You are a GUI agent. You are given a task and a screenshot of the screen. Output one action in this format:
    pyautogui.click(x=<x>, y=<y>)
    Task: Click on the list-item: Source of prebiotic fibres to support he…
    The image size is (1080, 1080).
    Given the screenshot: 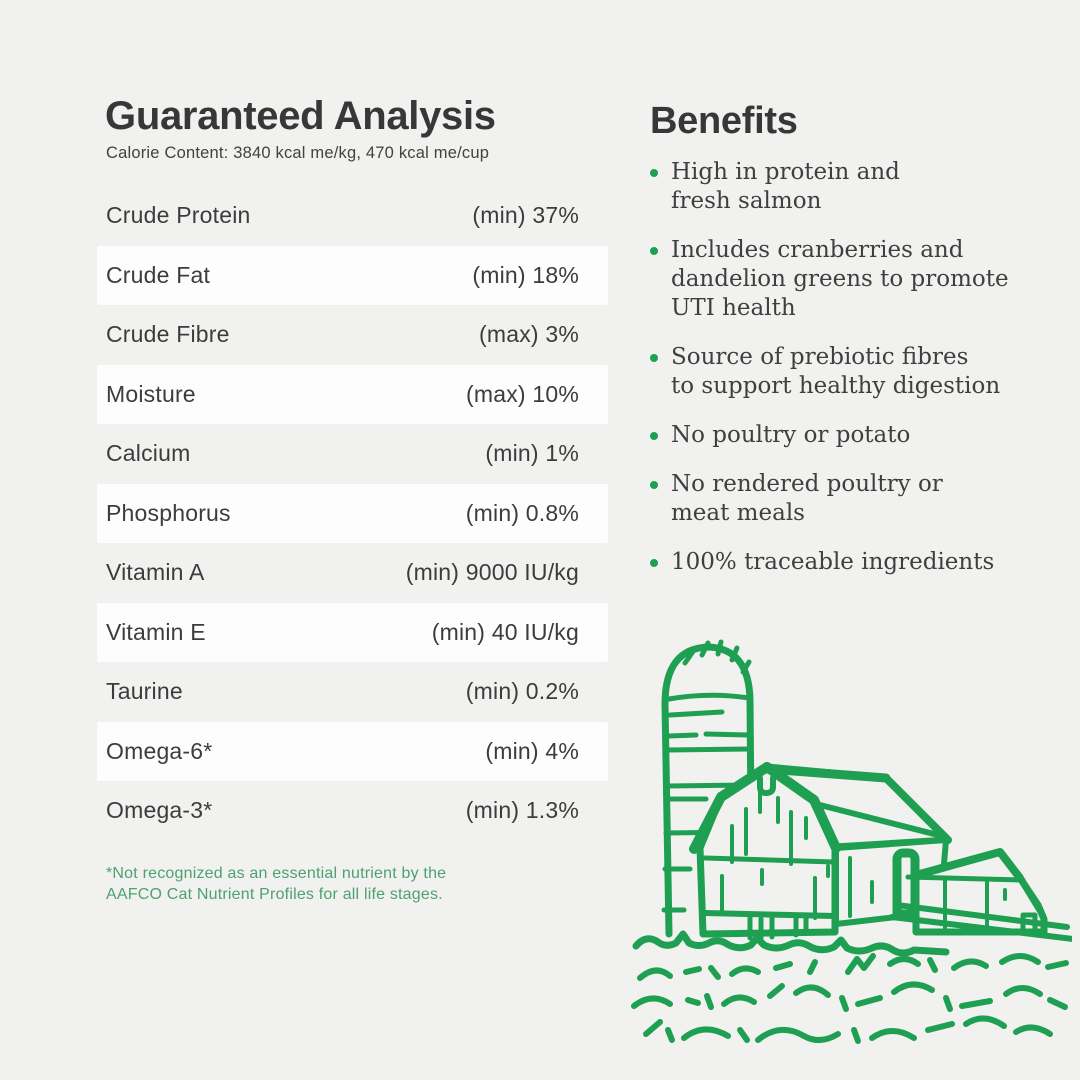 What is the action you would take?
    pyautogui.click(x=855, y=372)
    